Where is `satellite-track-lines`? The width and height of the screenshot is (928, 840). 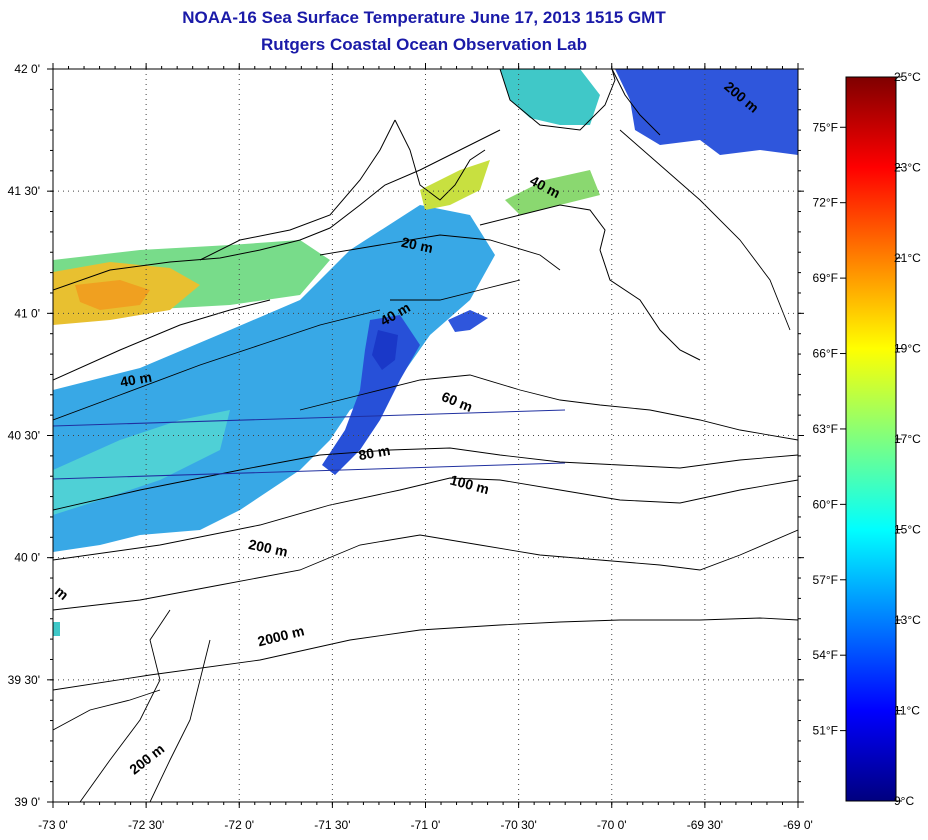
satellite-track-lines is located at coordinates (309, 444).